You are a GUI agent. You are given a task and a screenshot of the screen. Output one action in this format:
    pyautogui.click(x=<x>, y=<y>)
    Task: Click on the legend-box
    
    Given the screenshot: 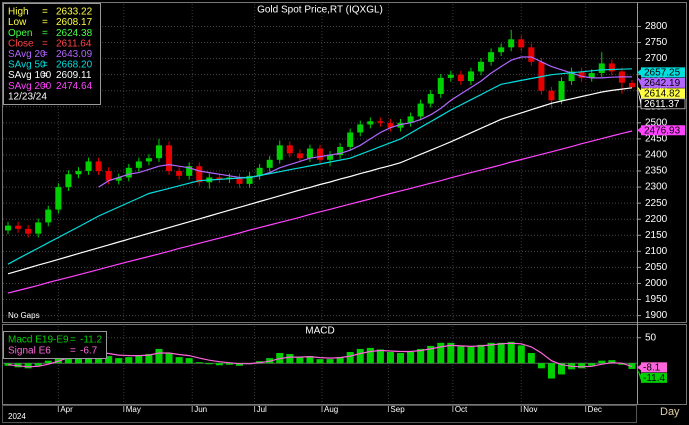 What is the action you would take?
    pyautogui.click(x=52, y=54)
    